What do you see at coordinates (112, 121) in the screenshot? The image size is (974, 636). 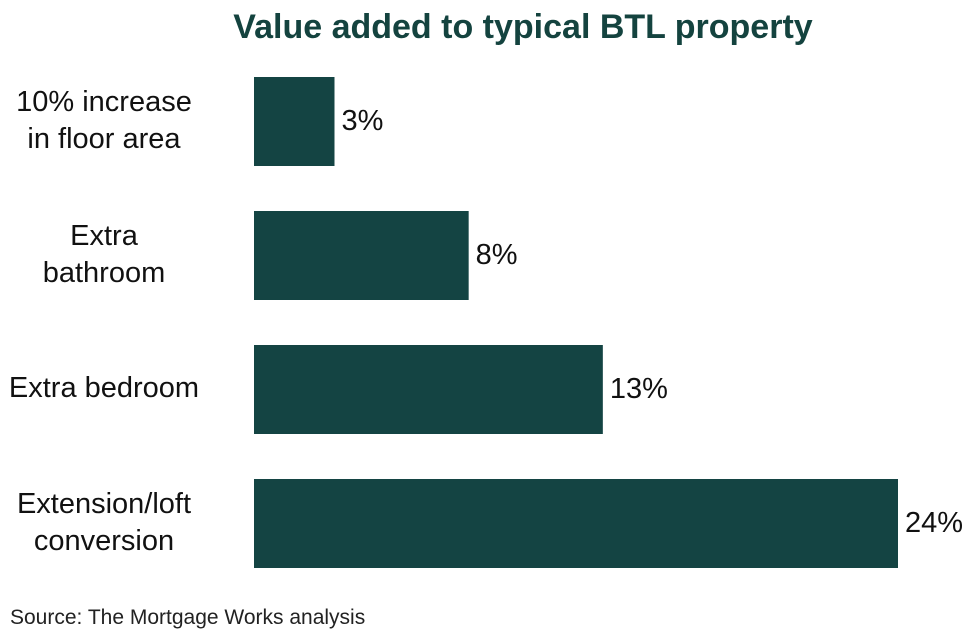 I see `category-label-0: 10% increase in floor area` at bounding box center [112, 121].